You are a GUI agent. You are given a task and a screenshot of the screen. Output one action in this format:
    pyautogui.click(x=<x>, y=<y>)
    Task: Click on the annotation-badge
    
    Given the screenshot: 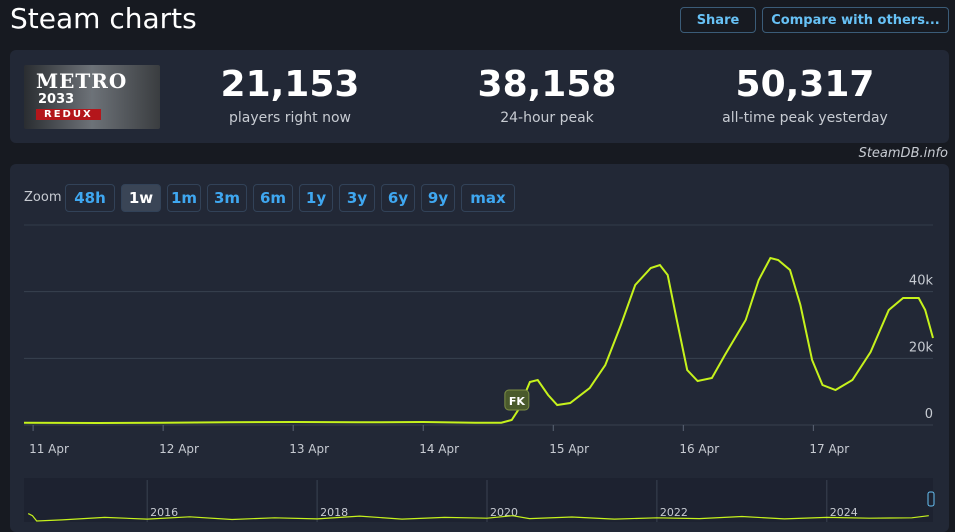 What is the action you would take?
    pyautogui.click(x=517, y=400)
    